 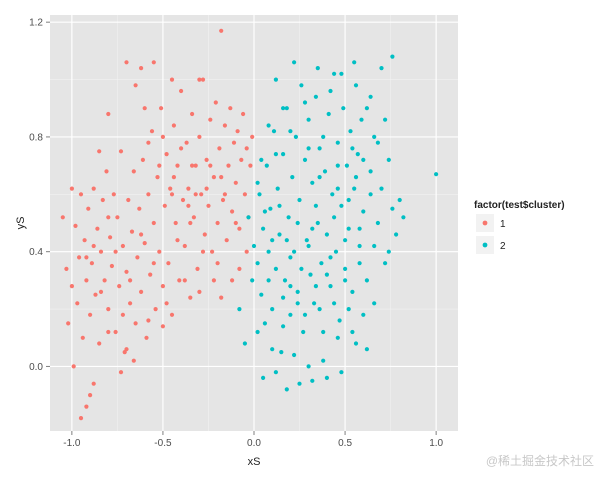 I want to click on y-tick-label: 0.8, so click(x=36, y=137).